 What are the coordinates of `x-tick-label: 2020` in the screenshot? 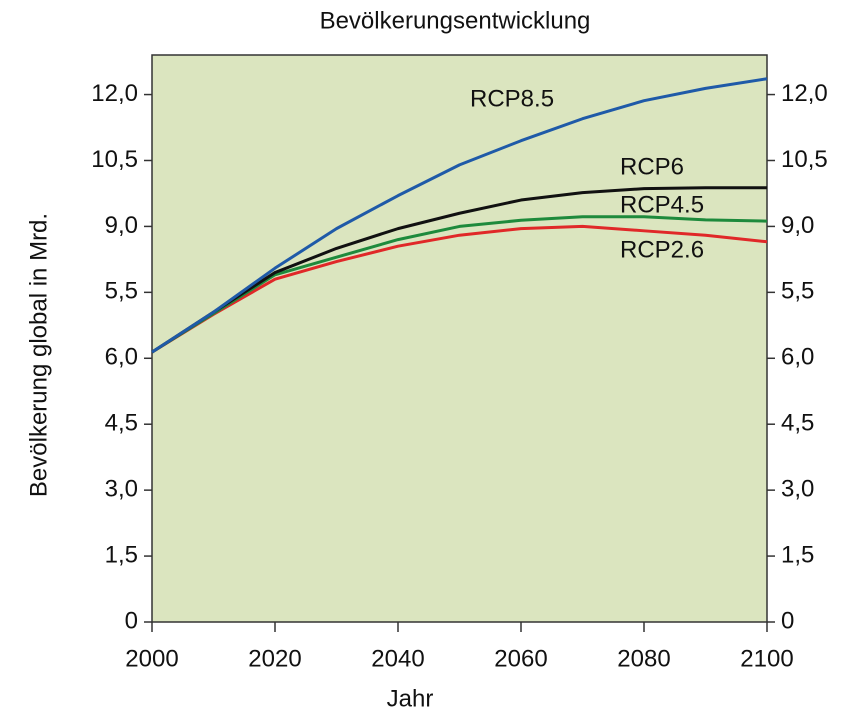 It's located at (274, 658).